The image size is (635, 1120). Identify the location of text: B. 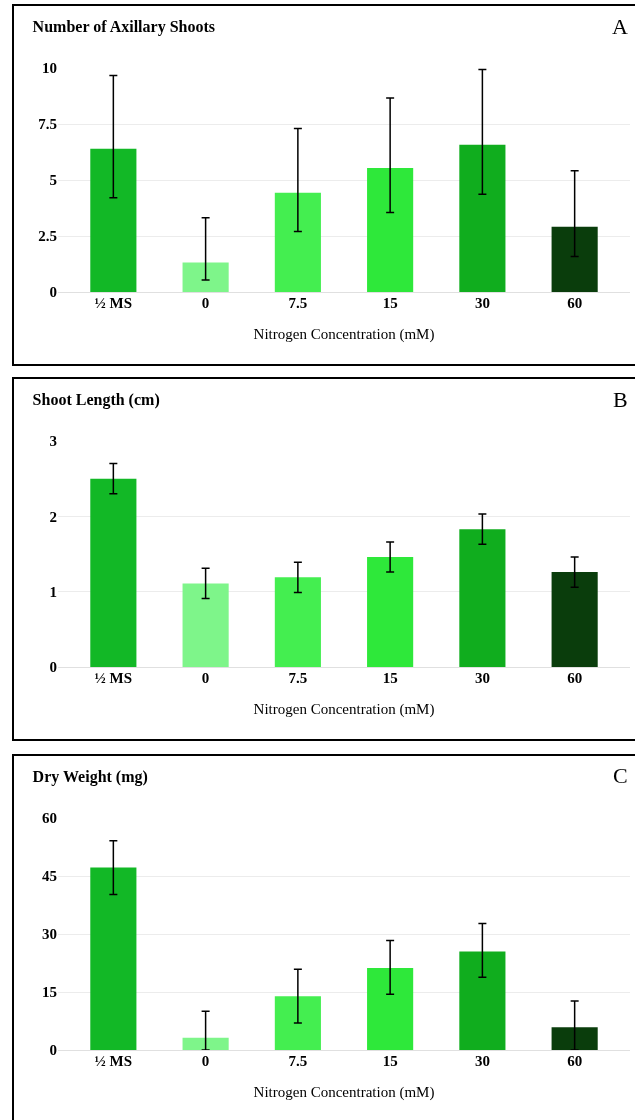
(620, 399).